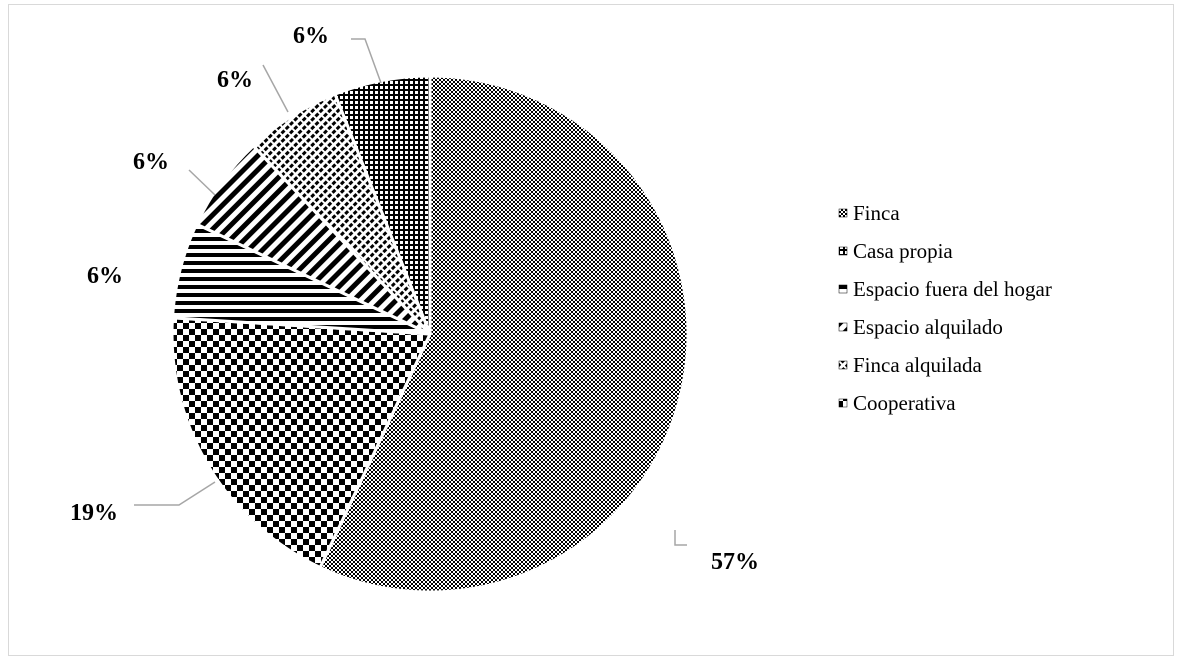 The width and height of the screenshot is (1182, 664). What do you see at coordinates (843, 251) in the screenshot?
I see `legend-swatch-casa-propia` at bounding box center [843, 251].